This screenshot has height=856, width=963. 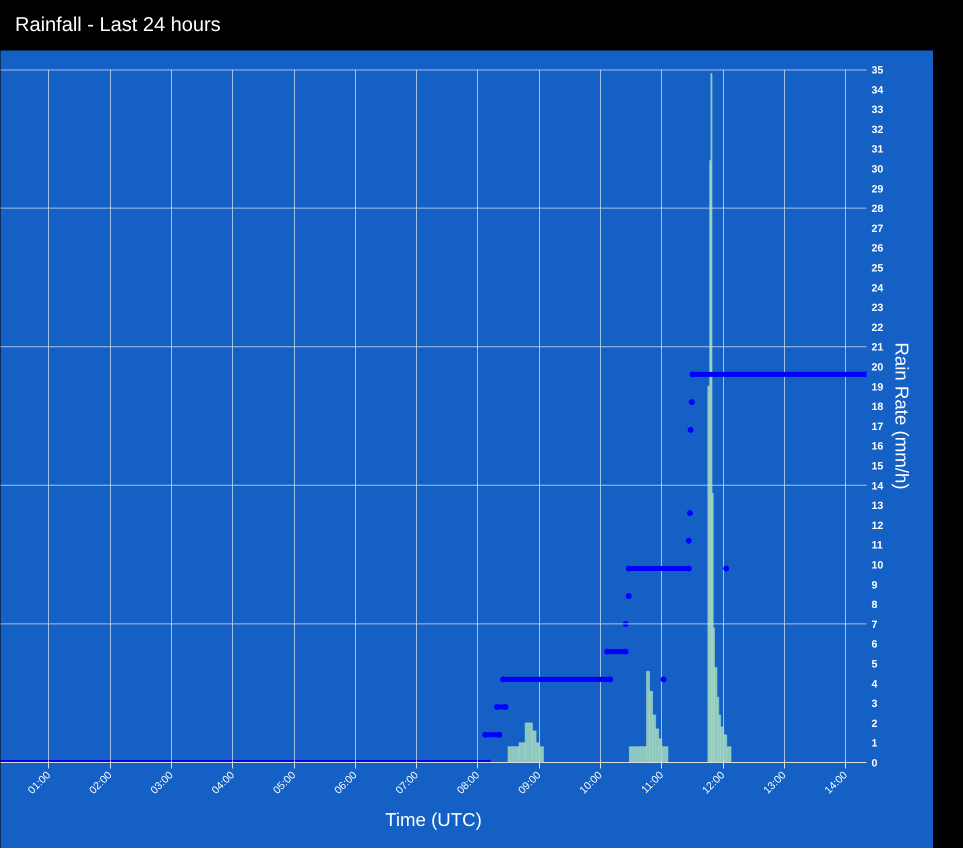 What do you see at coordinates (875, 724) in the screenshot?
I see `y2-tick-label: 2` at bounding box center [875, 724].